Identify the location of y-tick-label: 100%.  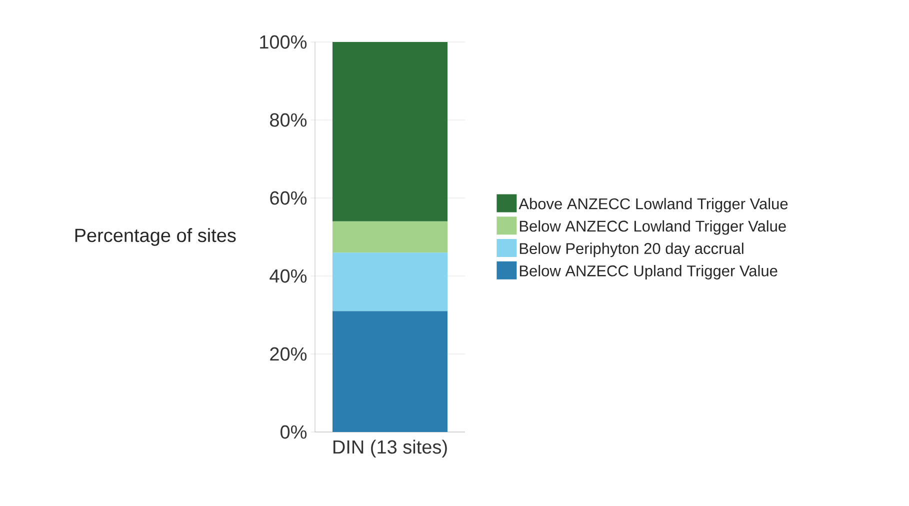
(283, 42).